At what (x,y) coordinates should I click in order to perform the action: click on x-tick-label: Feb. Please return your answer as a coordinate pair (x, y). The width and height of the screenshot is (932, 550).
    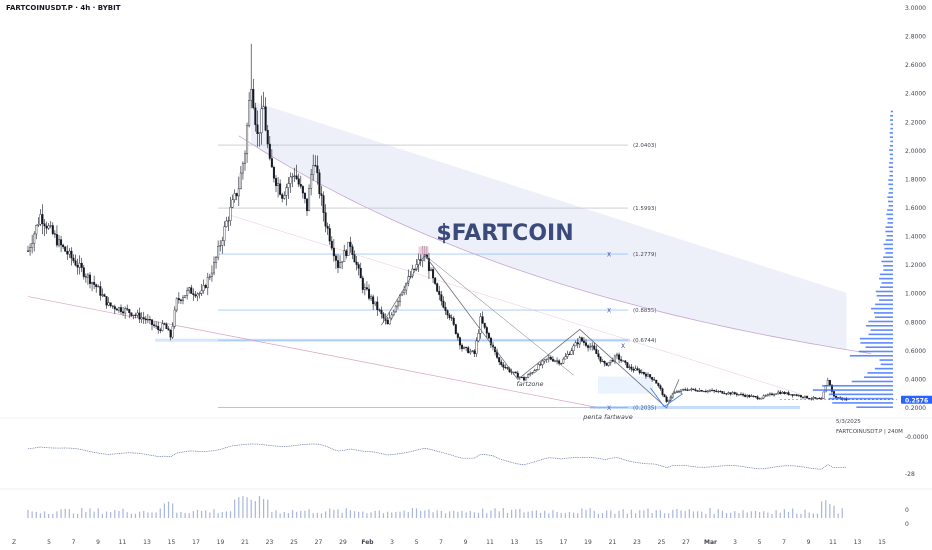
    Looking at the image, I should click on (367, 542).